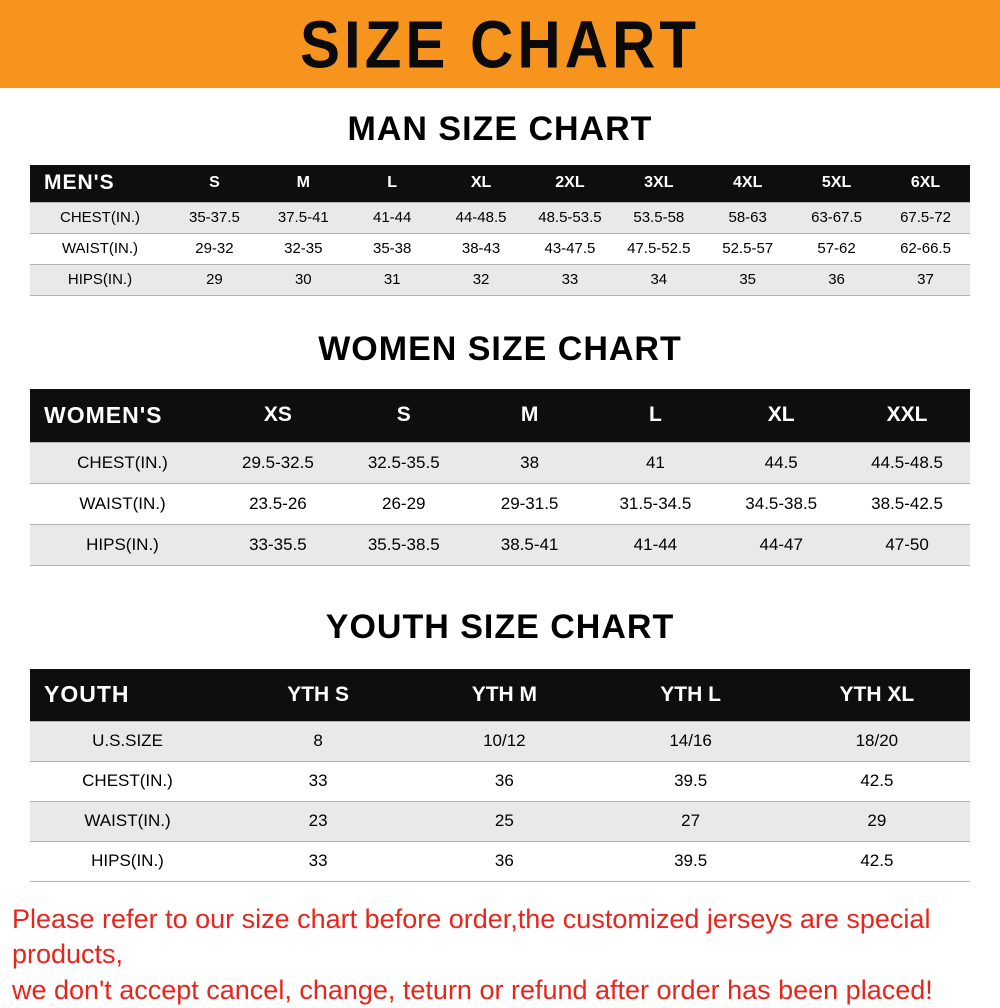 This screenshot has width=1000, height=1008. What do you see at coordinates (392, 279) in the screenshot?
I see `table-cell: 31` at bounding box center [392, 279].